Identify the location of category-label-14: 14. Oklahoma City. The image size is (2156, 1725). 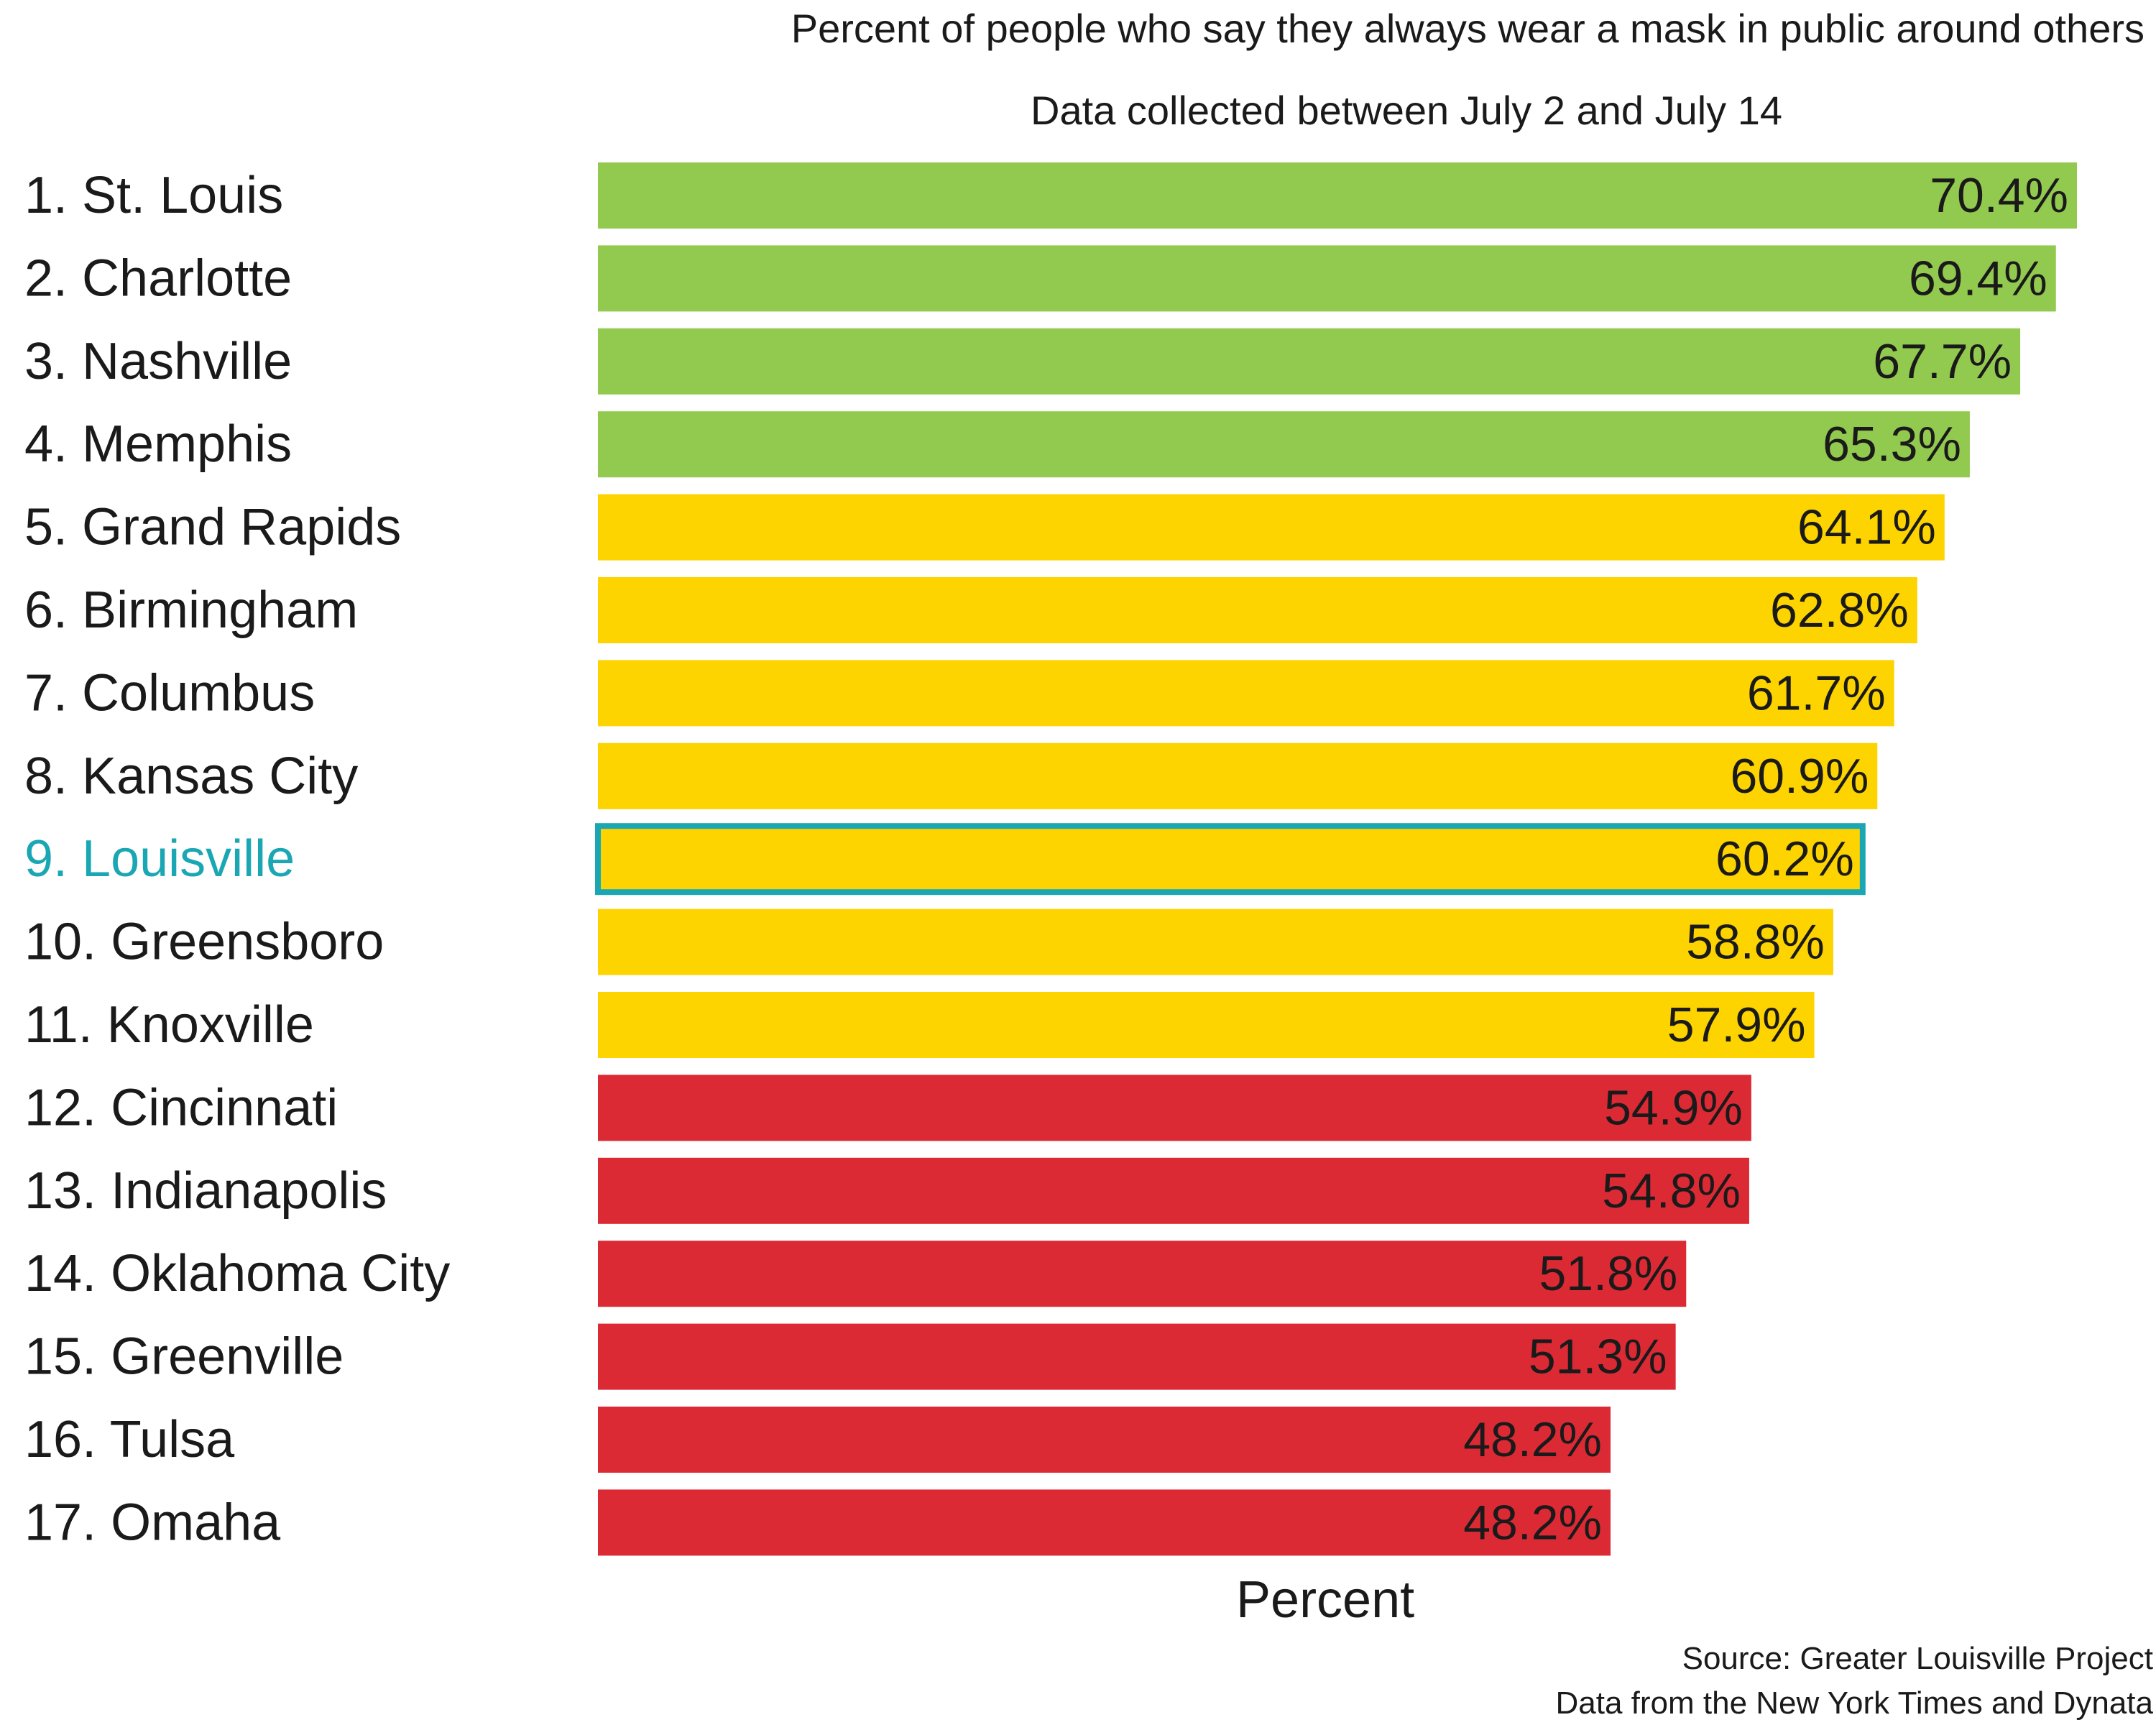
(237, 1273).